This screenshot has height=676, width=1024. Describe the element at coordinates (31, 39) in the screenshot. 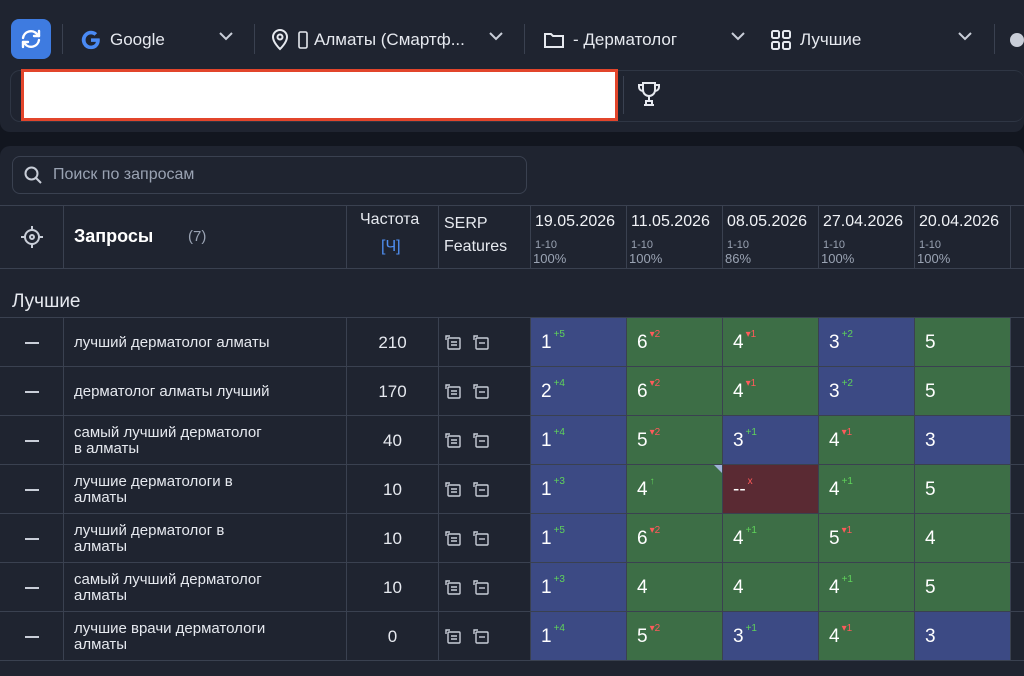

I see `refresh-button` at that location.